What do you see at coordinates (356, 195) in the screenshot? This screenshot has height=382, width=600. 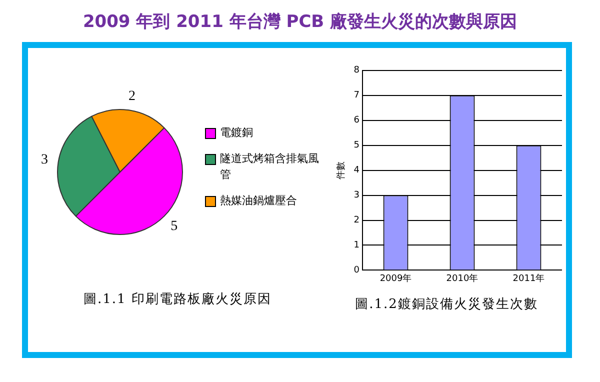 I see `y-tick-label: 3` at bounding box center [356, 195].